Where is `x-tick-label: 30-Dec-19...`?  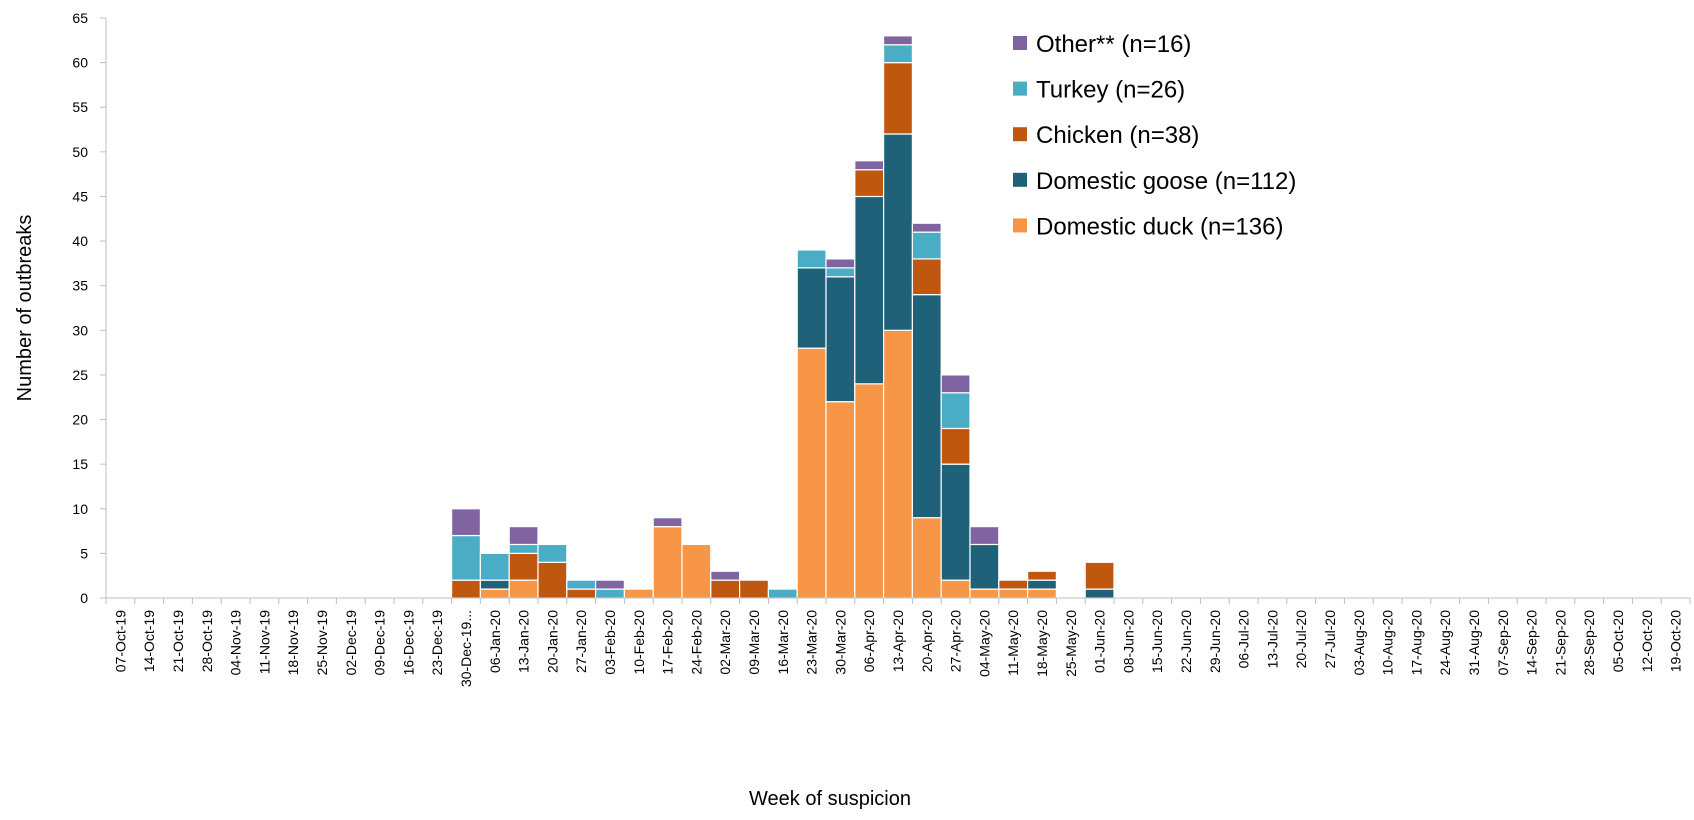
x-tick-label: 30-Dec-19... is located at coordinates (466, 648).